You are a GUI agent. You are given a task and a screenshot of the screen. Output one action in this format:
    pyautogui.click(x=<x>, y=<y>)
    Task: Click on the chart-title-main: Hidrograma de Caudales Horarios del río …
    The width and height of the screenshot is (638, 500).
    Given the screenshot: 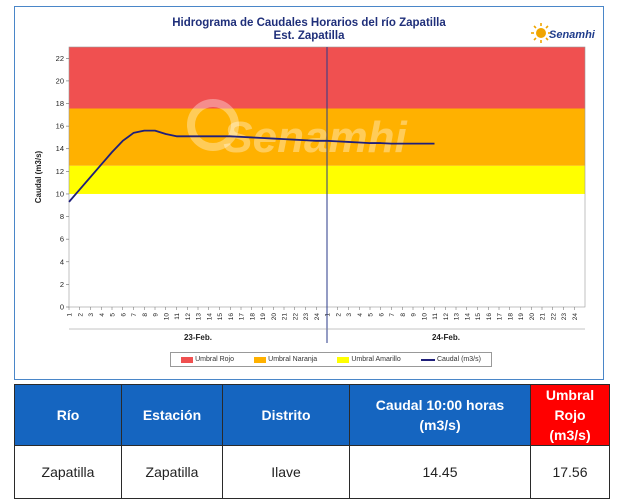 What is the action you would take?
    pyautogui.click(x=309, y=23)
    